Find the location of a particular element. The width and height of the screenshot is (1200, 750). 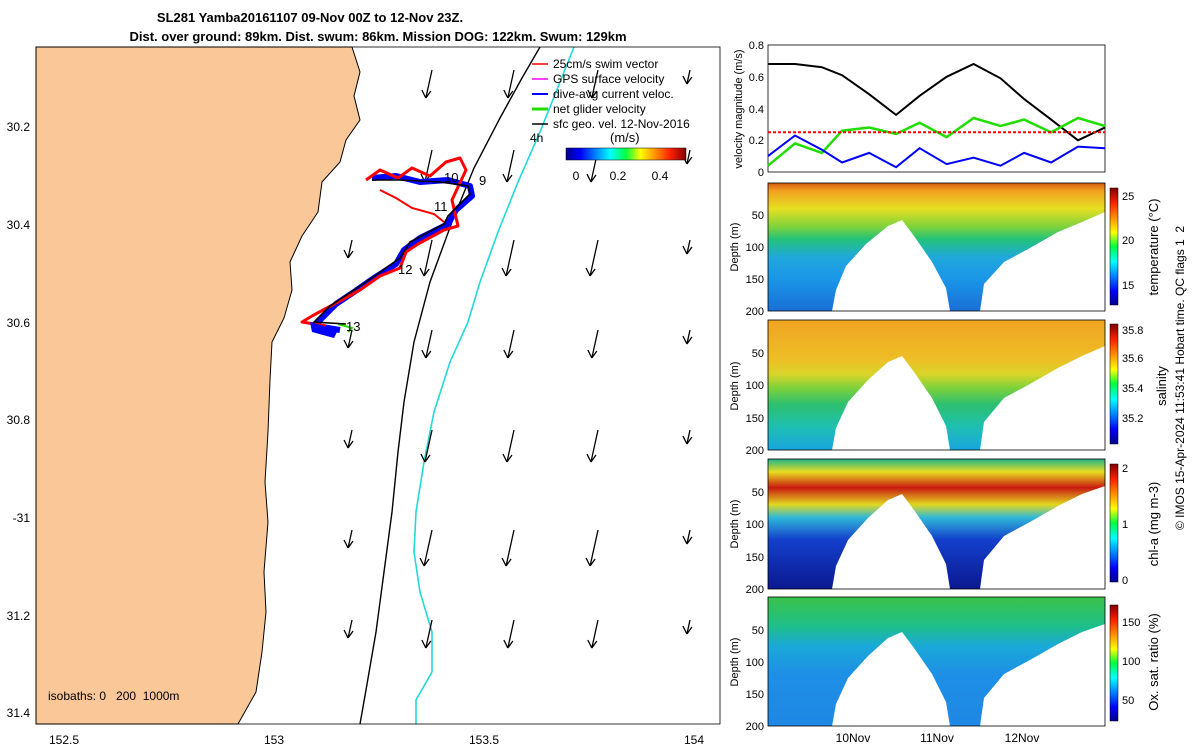

sal-cbar-tick-35.2: 35.2 is located at coordinates (1132, 419).